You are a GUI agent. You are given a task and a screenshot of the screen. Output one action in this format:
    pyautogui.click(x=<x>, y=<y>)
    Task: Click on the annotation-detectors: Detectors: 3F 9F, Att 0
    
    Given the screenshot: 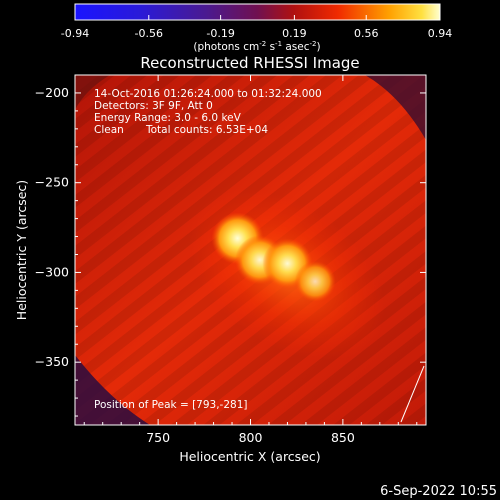 What is the action you would take?
    pyautogui.click(x=153, y=106)
    